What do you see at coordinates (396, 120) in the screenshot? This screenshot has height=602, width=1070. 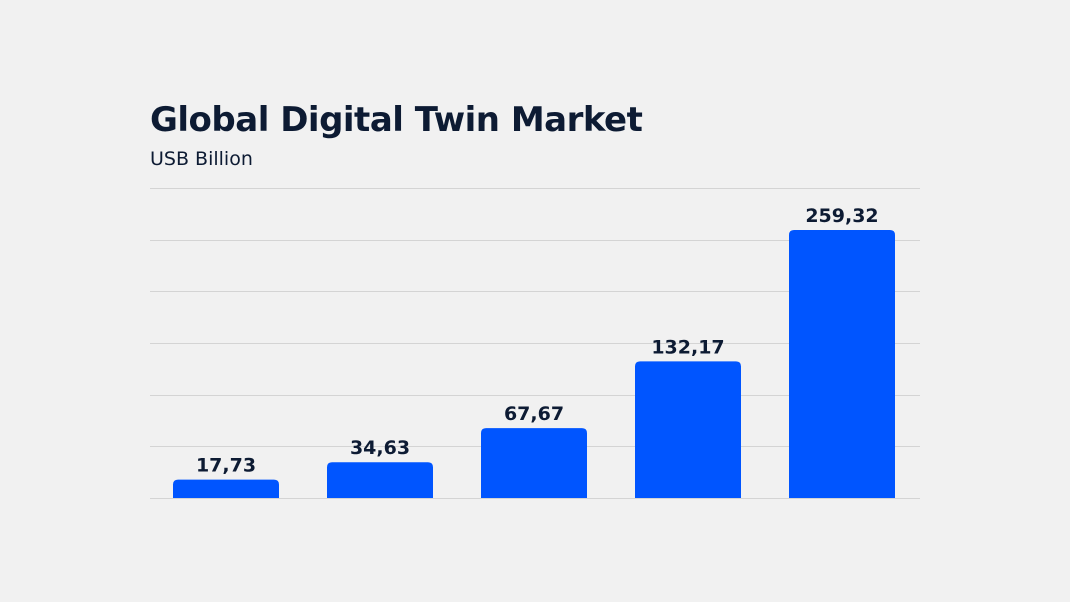 I see `chart-title: Global Digital Twin Market` at bounding box center [396, 120].